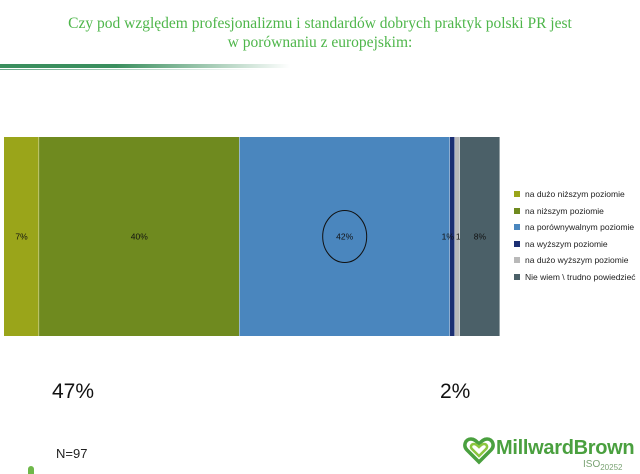 Image resolution: width=640 pixels, height=474 pixels. I want to click on data-label-1: 7%, so click(21, 237).